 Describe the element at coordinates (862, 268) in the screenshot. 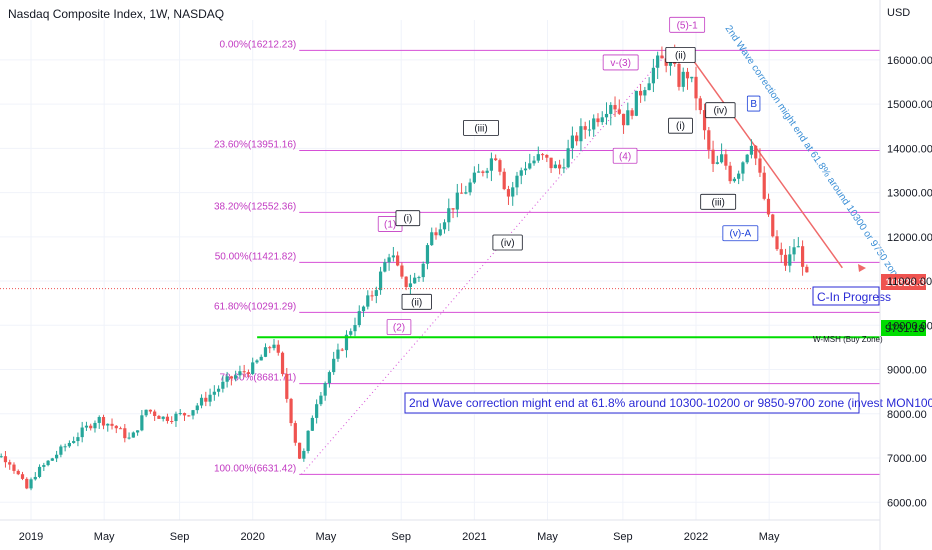

I see `trend-arrowhead` at that location.